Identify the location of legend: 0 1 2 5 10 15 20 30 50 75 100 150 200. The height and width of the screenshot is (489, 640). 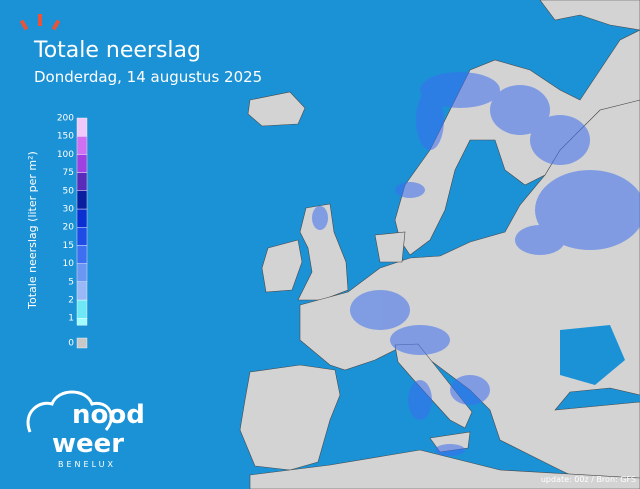
(72, 231).